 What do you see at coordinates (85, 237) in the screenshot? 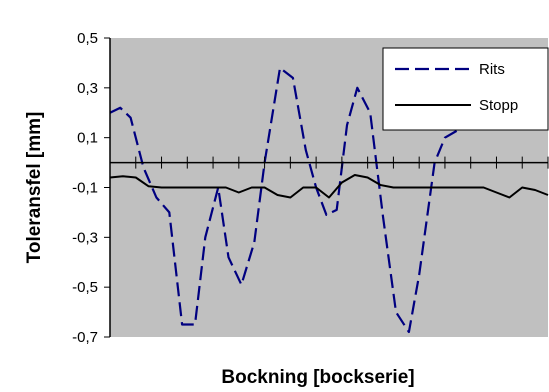
I see `y-tick-label: -0,3` at bounding box center [85, 237].